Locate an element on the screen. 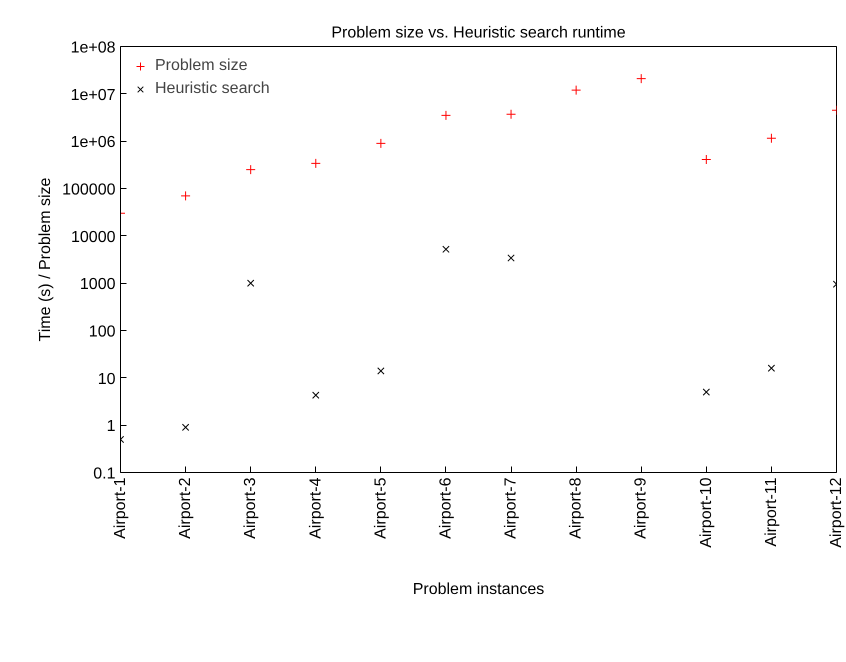  x-tick-label: Airport-5 is located at coordinates (381, 508).